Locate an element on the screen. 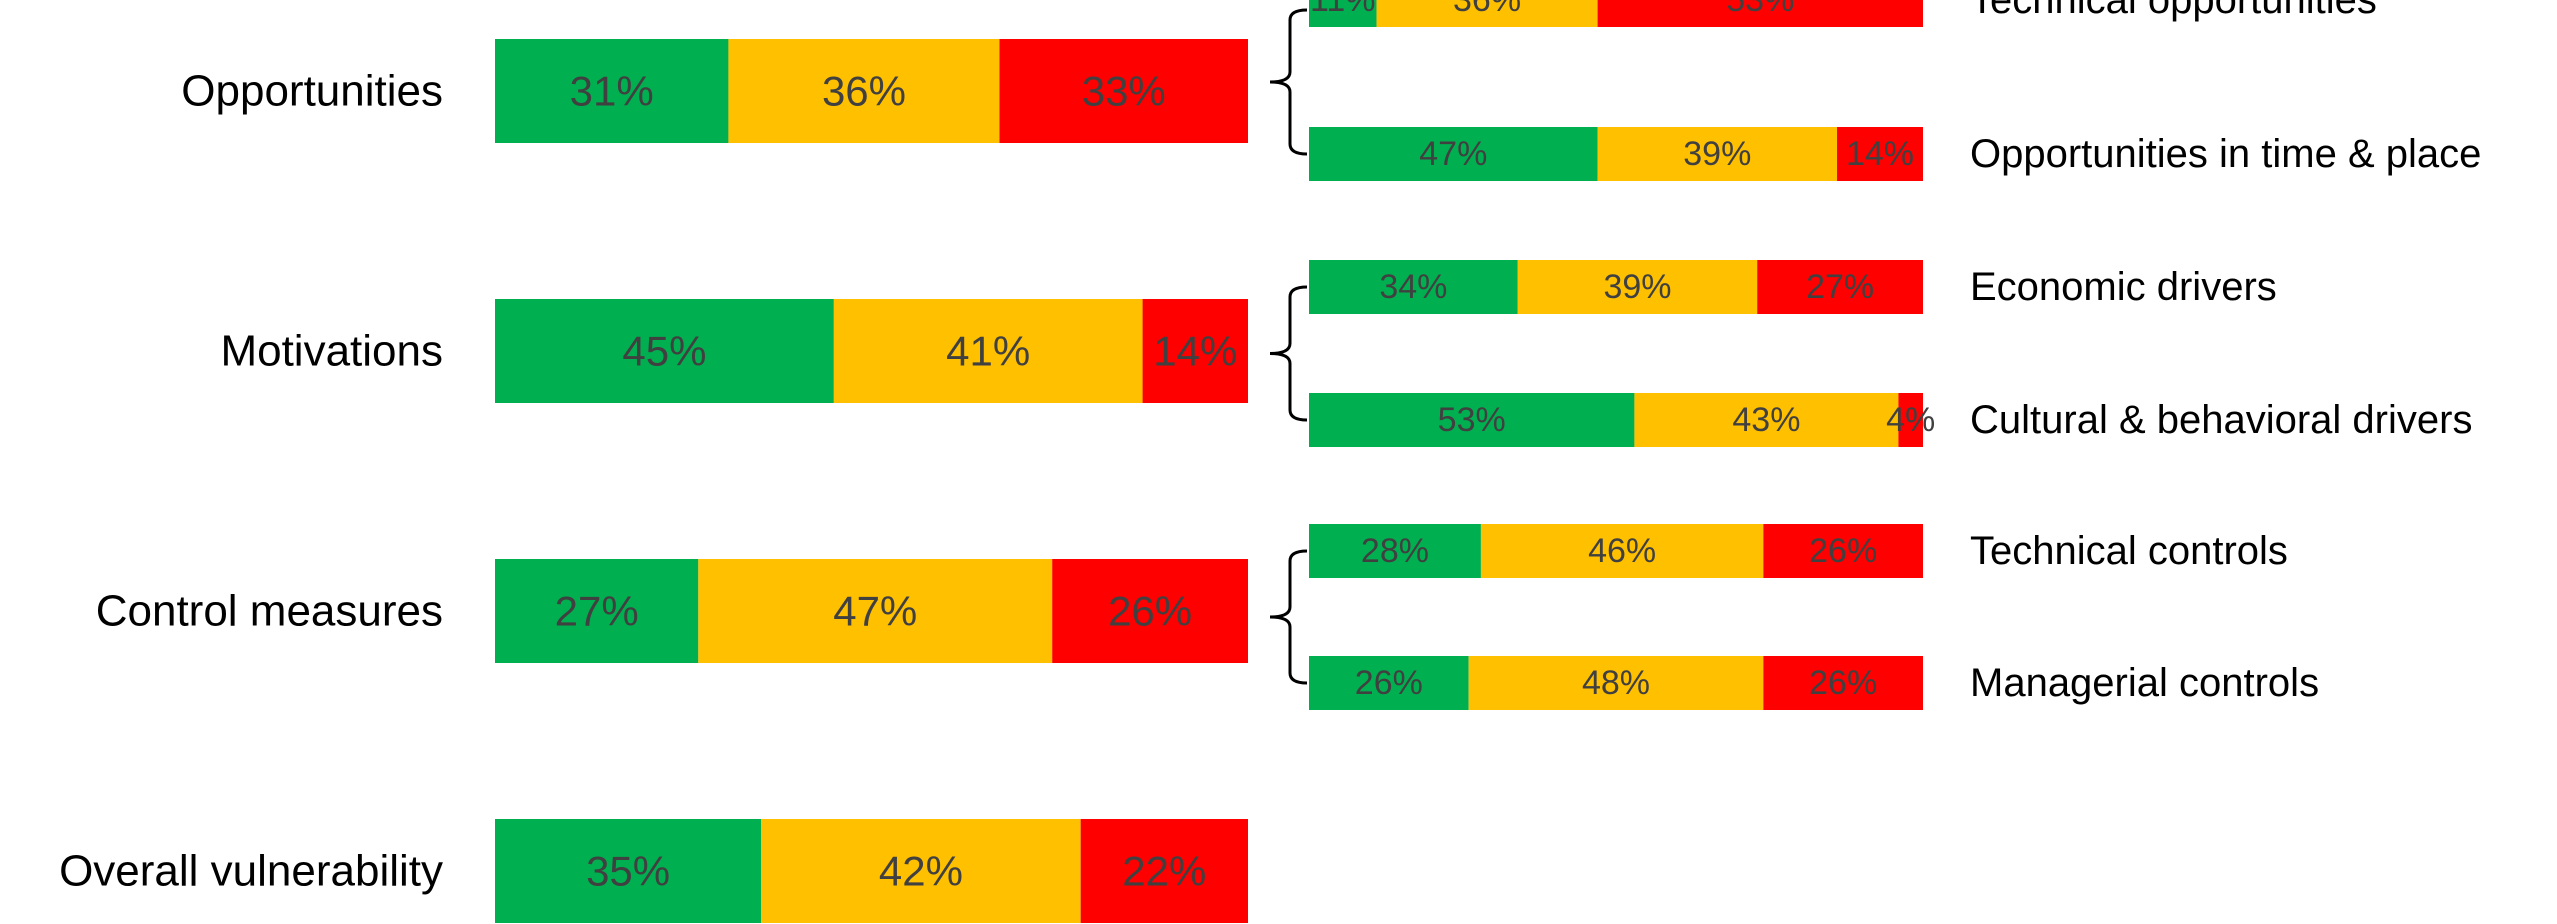 The height and width of the screenshot is (924, 2557). group-0-sub-0-label: Technical opportunities is located at coordinates (2173, 11).